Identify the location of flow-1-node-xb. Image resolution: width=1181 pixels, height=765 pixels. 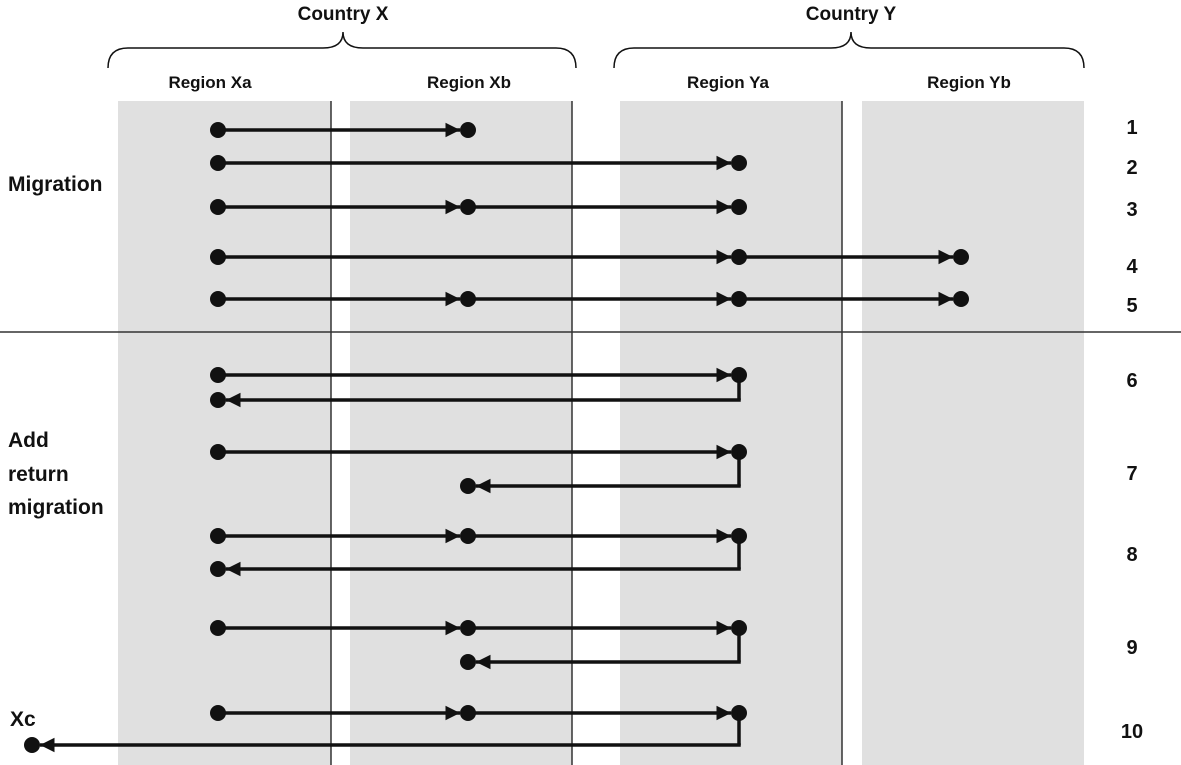
(468, 130).